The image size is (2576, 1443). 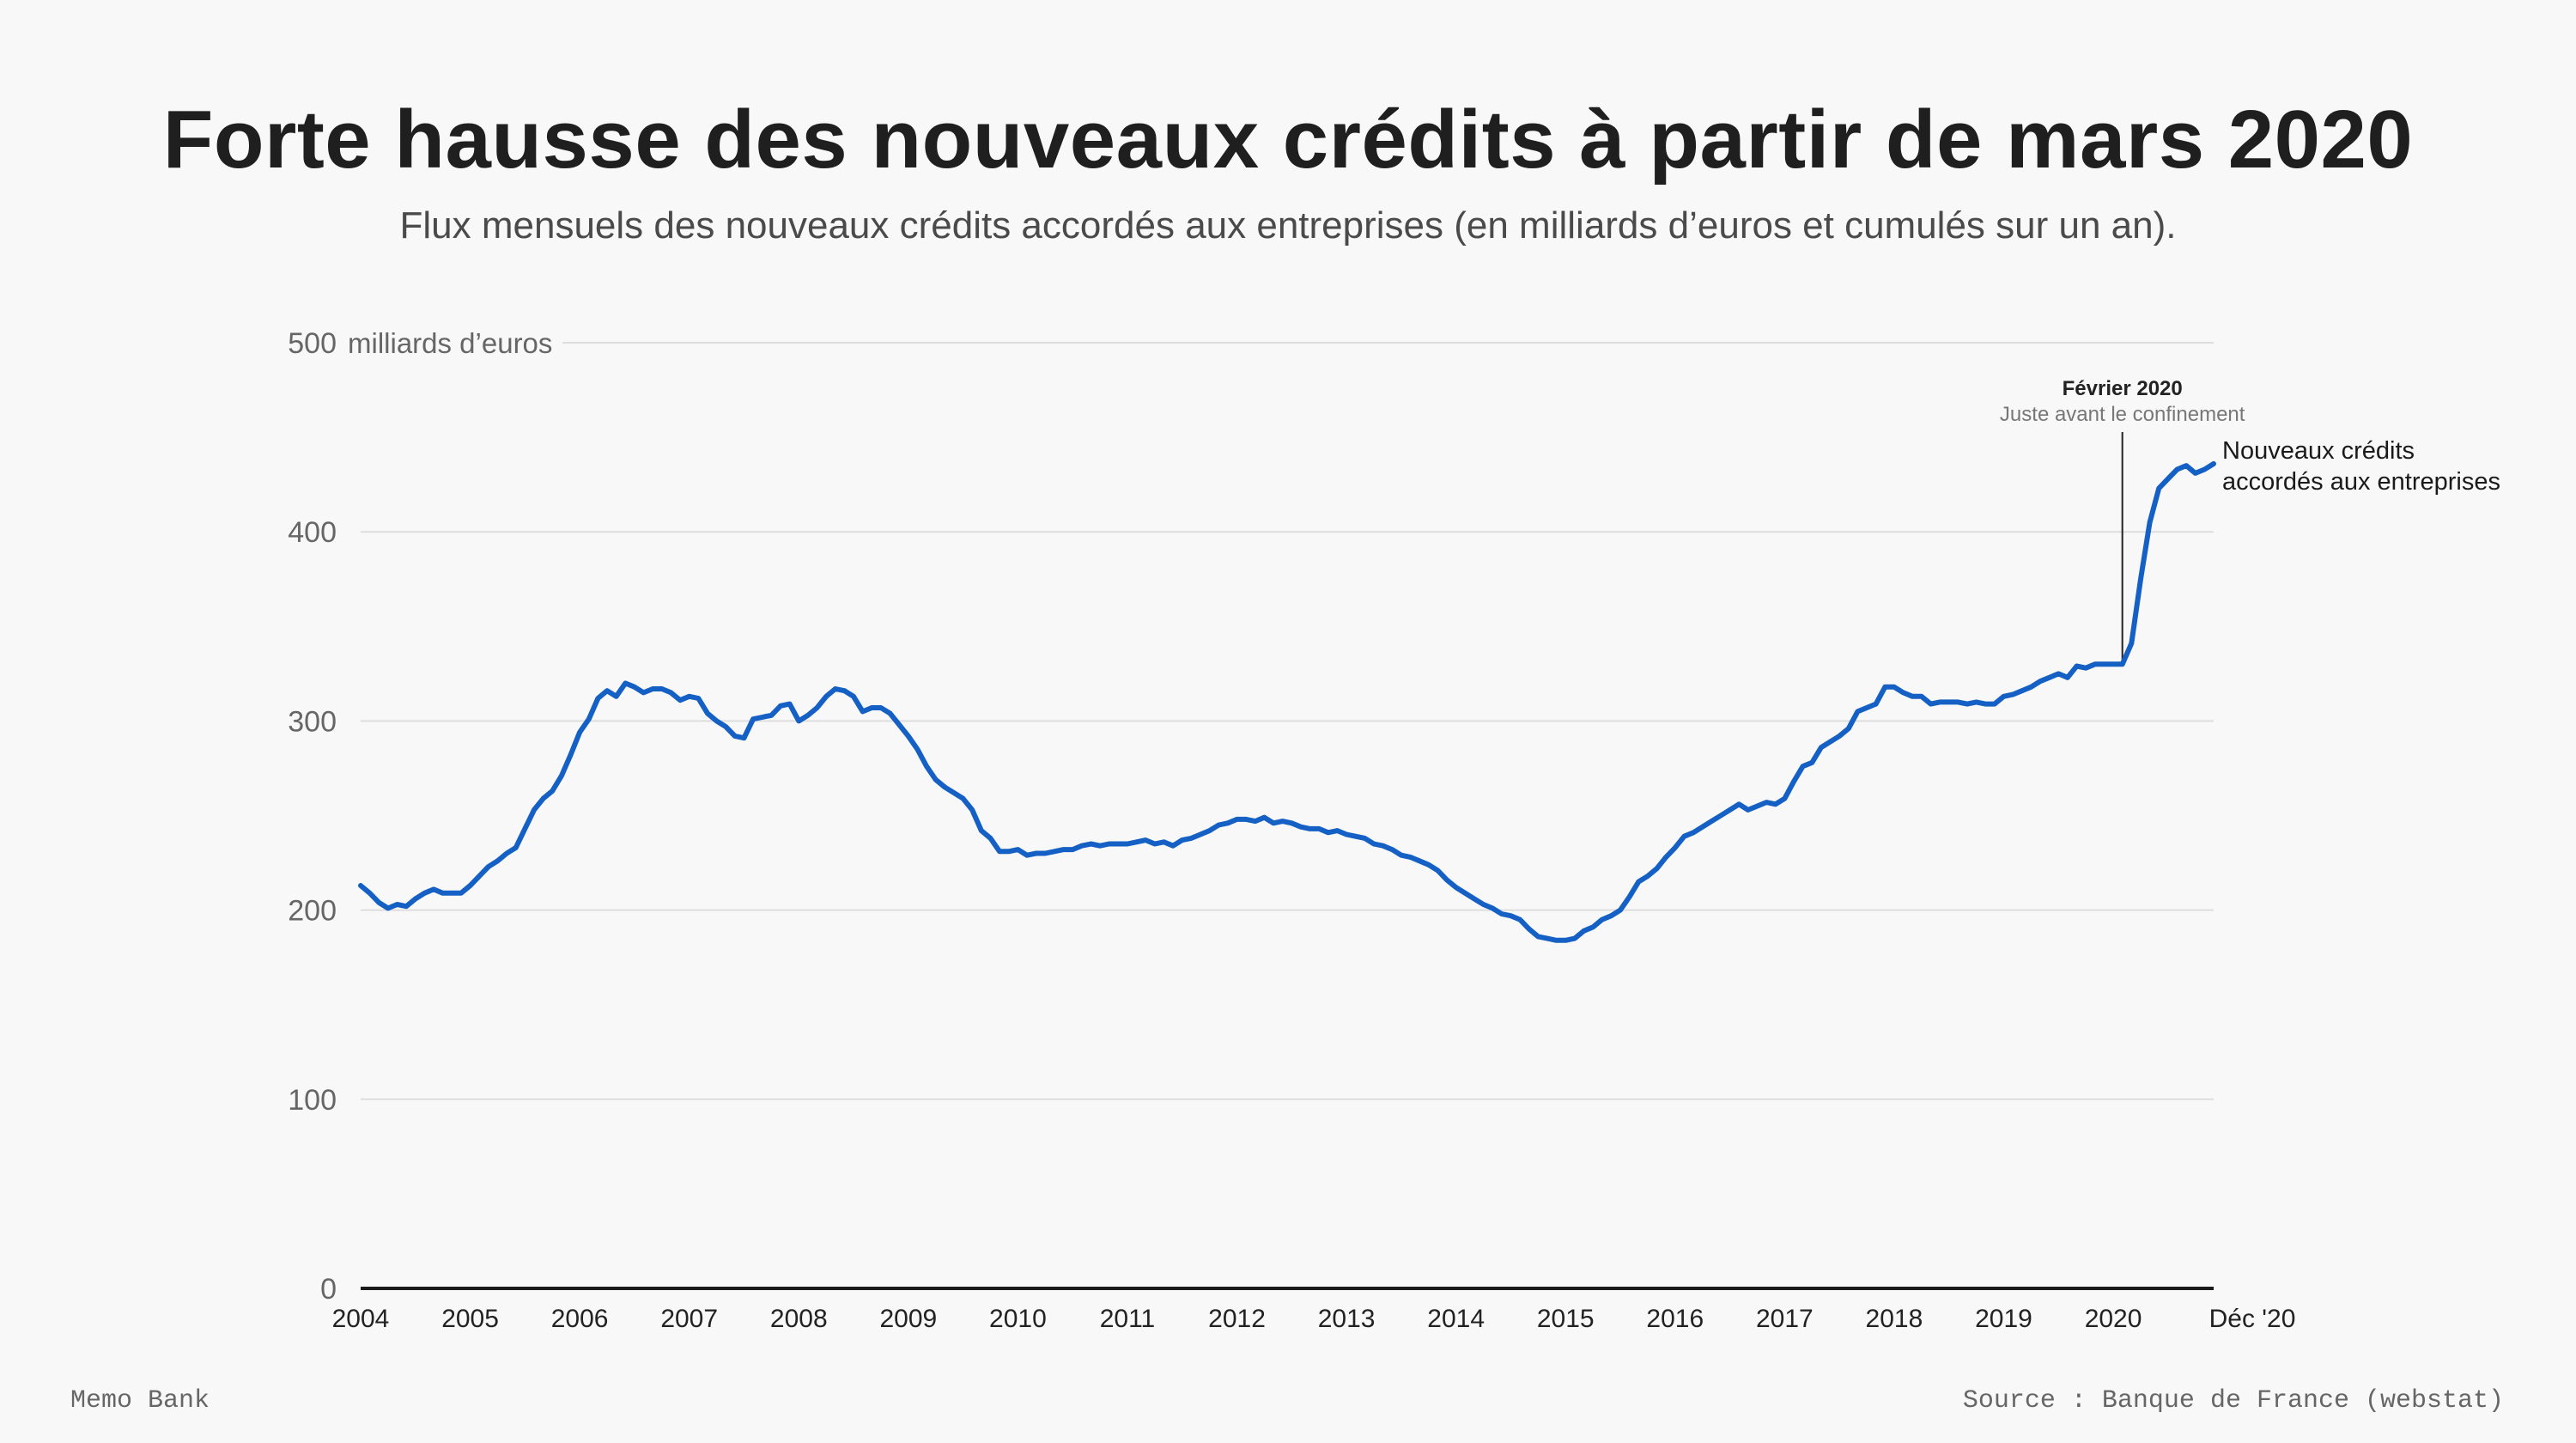 What do you see at coordinates (689, 1319) in the screenshot?
I see `x-tick-label-3: 2007` at bounding box center [689, 1319].